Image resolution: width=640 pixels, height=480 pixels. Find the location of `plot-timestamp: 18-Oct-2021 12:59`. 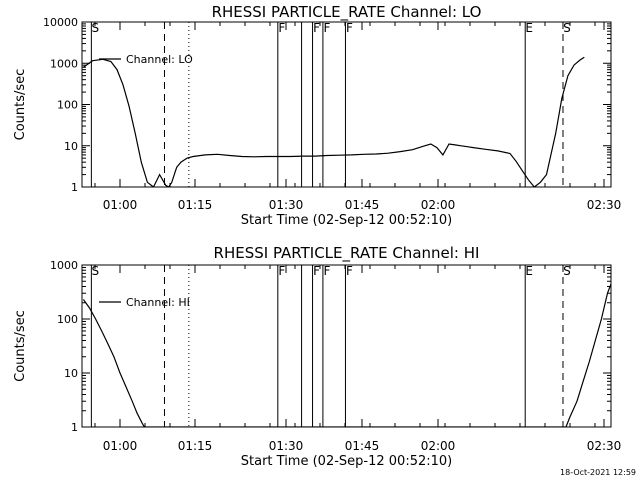

plot-timestamp: 18-Oct-2021 12:59 is located at coordinates (598, 472).